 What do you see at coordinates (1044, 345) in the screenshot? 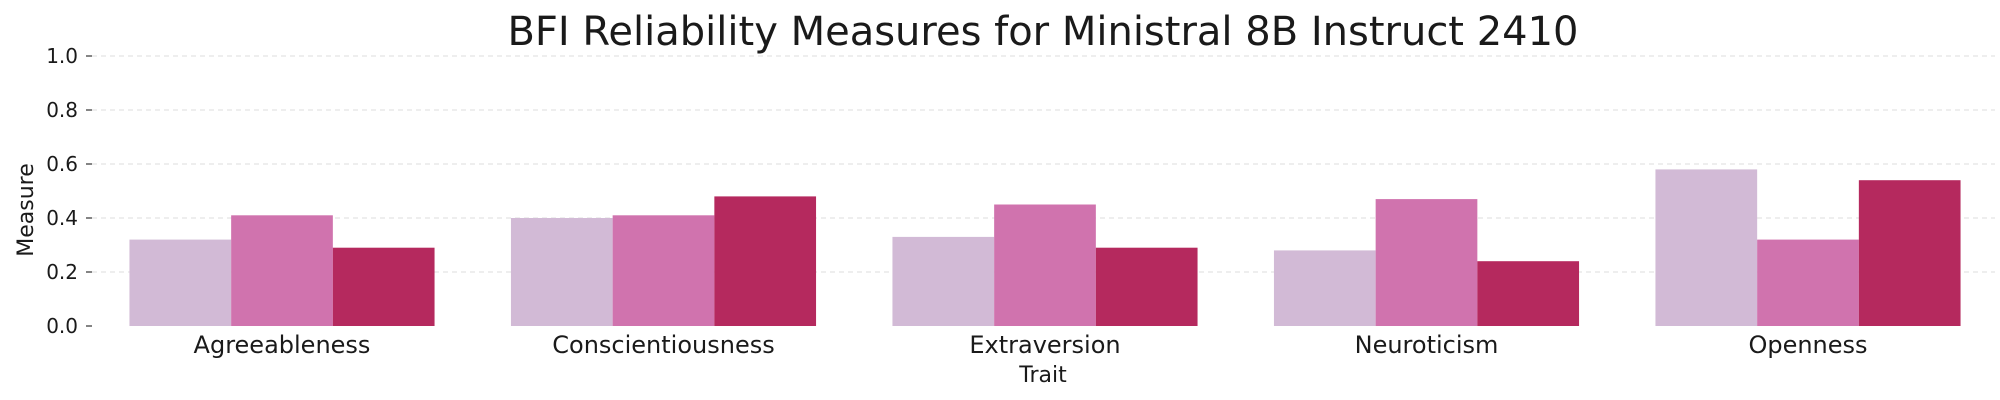
I see `x-tick-label: Extraversion` at bounding box center [1044, 345].